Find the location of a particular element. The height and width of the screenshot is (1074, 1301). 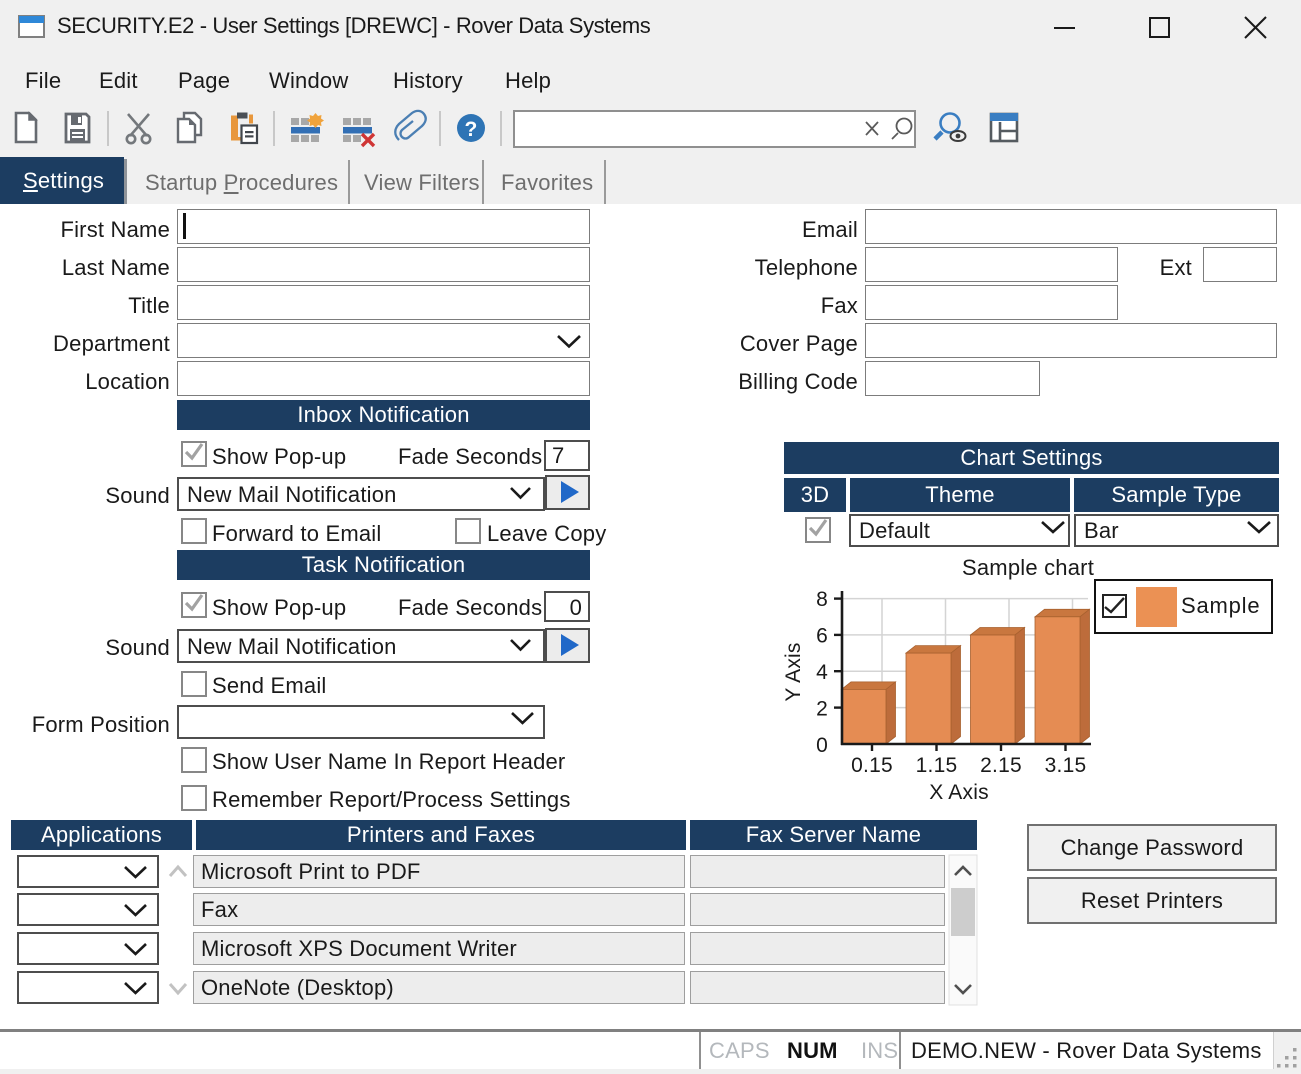

svg-text: Y Axis is located at coordinates (793, 671).